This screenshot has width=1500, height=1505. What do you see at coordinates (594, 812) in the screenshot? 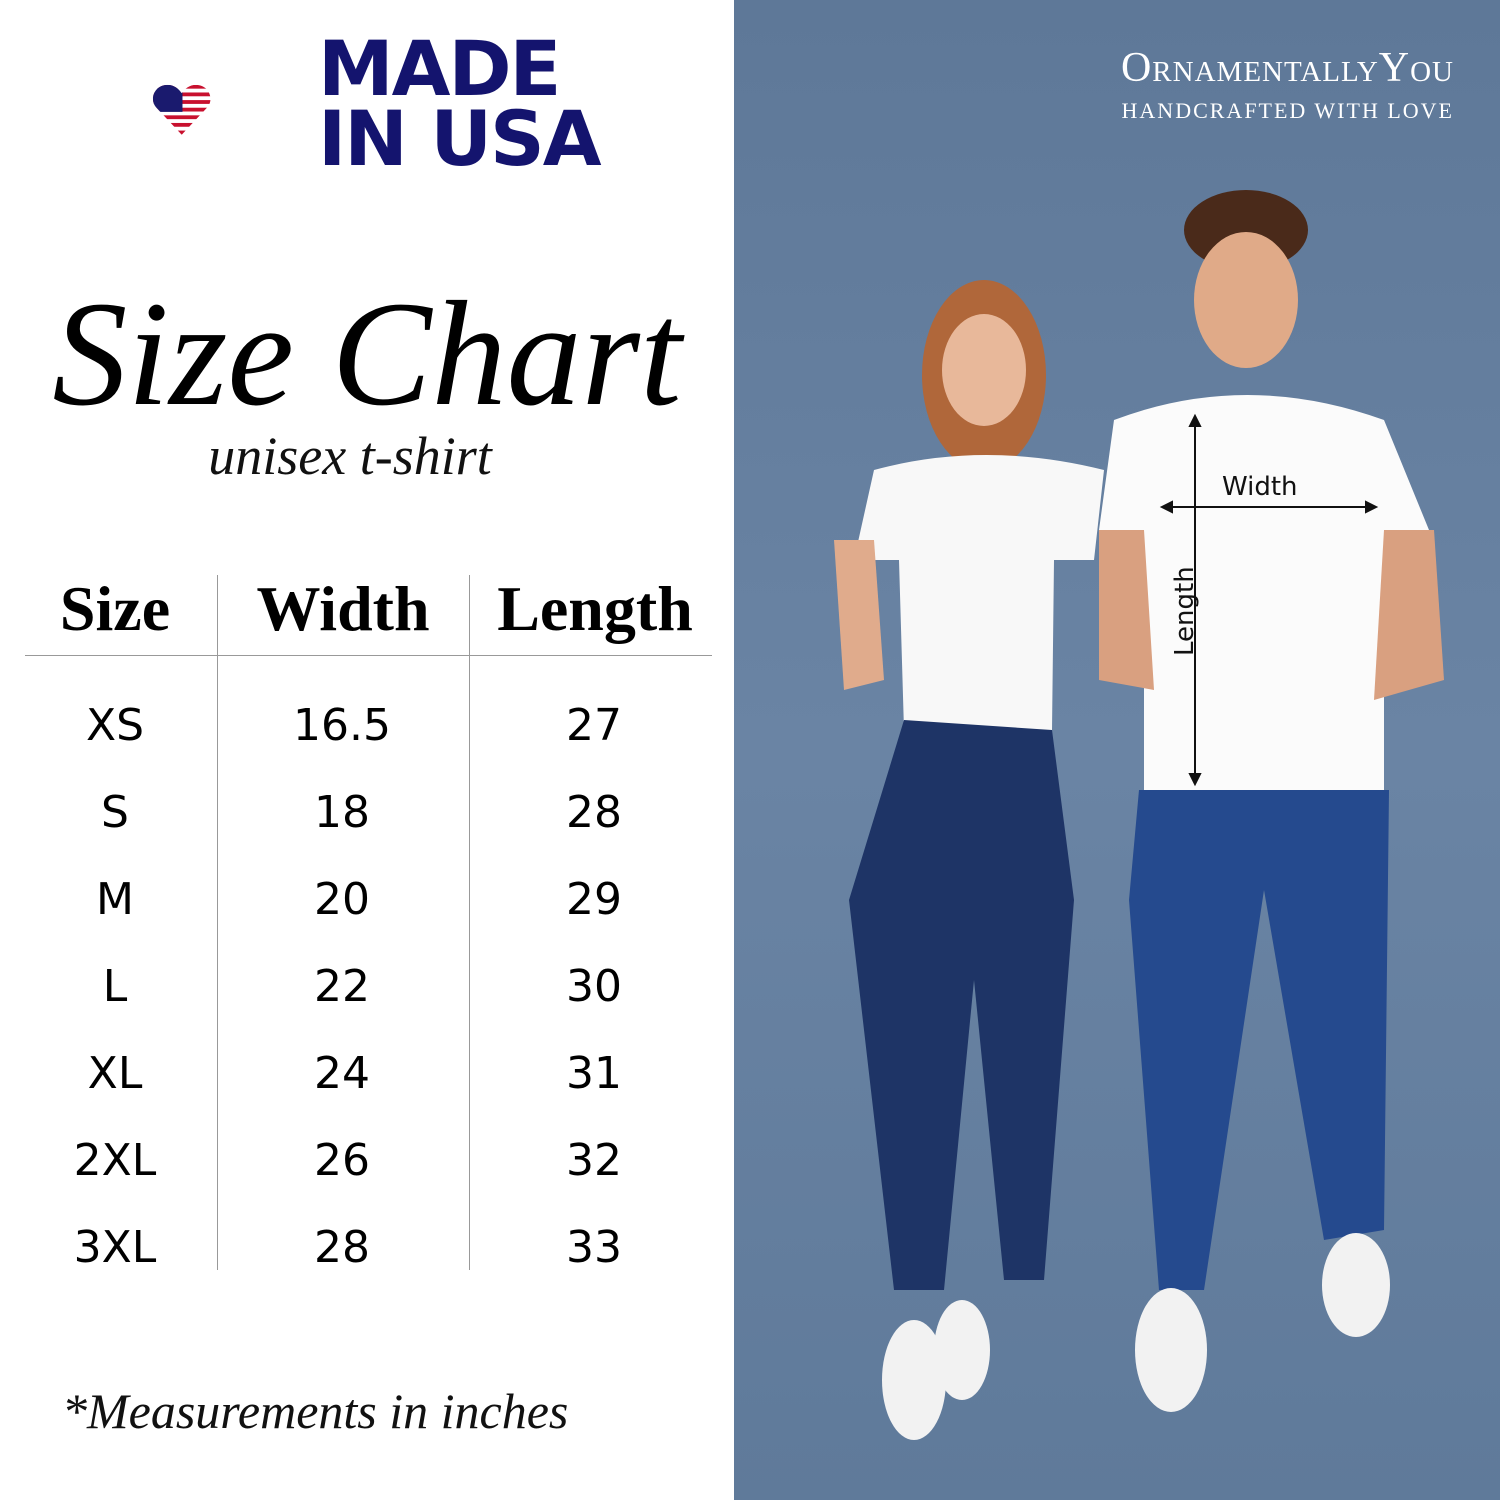
I see `table-cell-length: 28` at bounding box center [594, 812].